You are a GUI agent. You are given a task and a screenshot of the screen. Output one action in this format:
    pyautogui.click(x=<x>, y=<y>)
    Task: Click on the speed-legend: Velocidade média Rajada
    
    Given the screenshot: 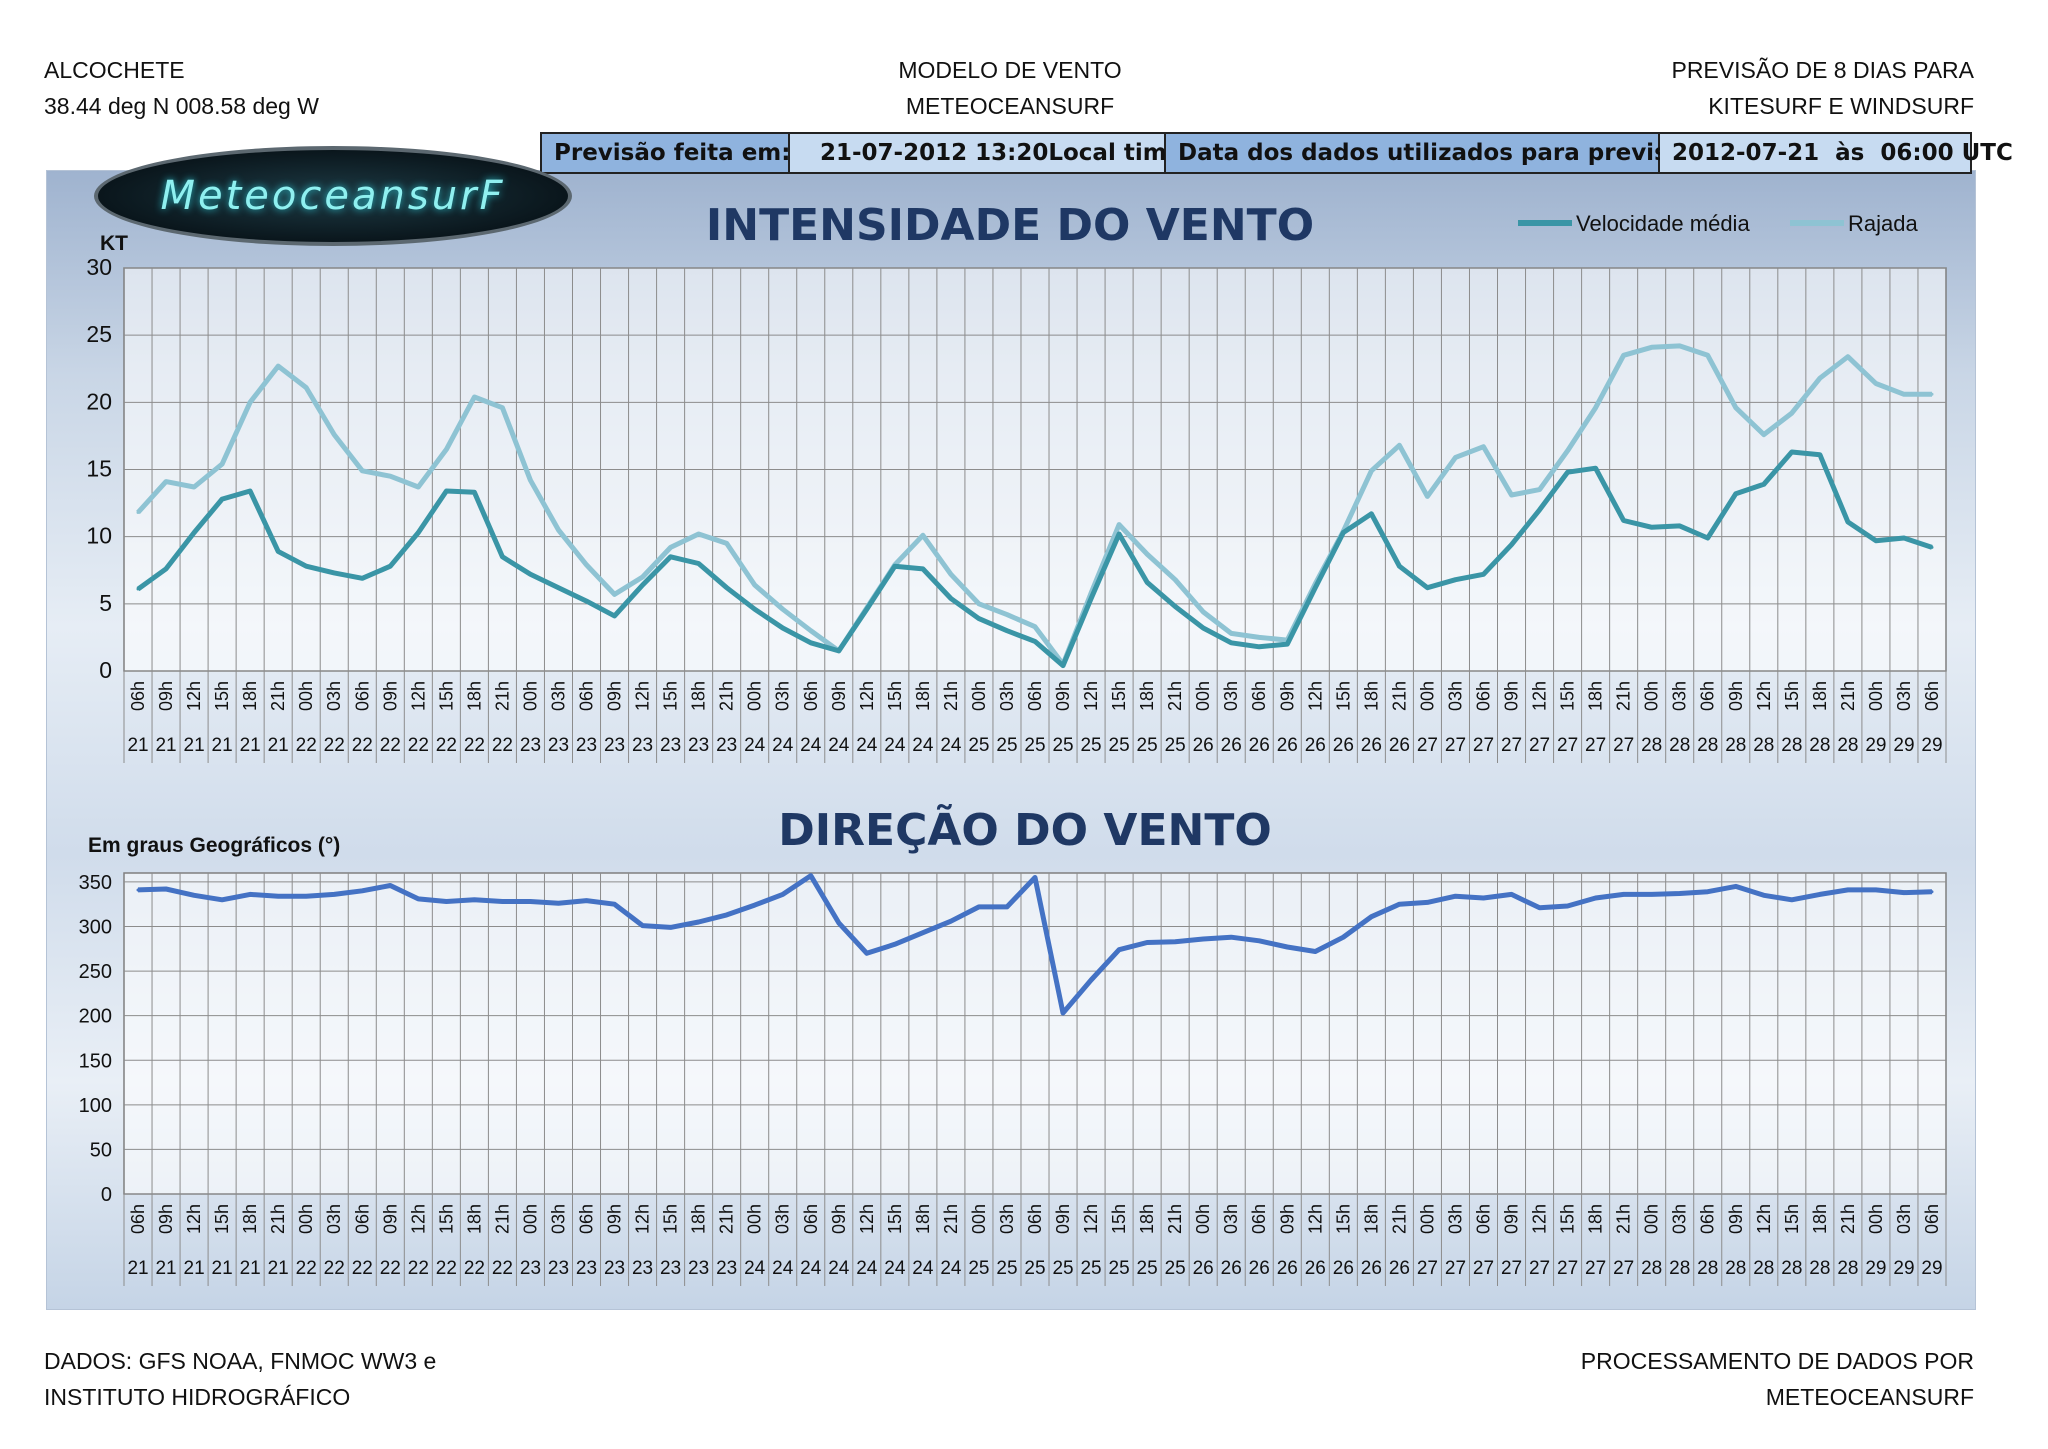 What is the action you would take?
    pyautogui.click(x=1718, y=223)
    